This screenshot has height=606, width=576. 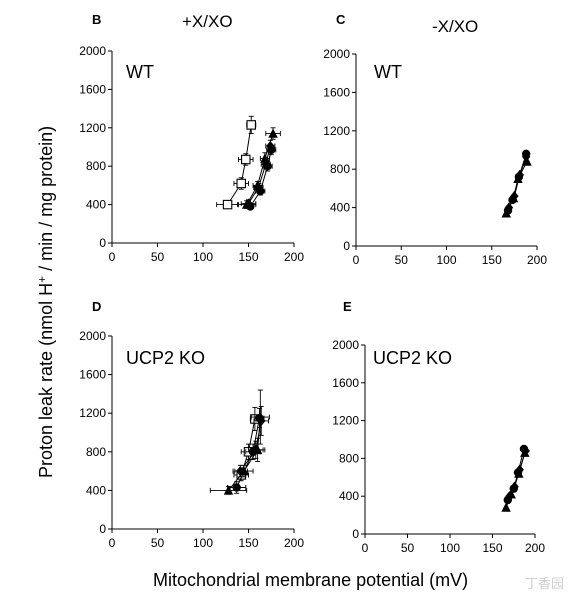 I want to click on y-axis-title-tail: / min / mg protein), so click(x=46, y=201).